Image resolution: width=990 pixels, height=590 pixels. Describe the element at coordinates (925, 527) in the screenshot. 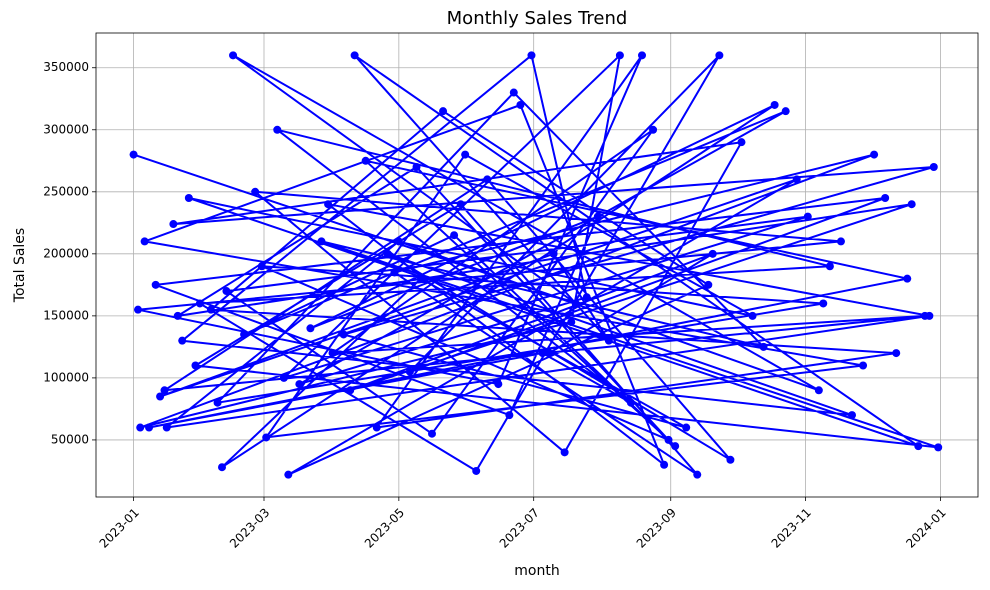

I see `x-tick-label: 2024-01` at that location.